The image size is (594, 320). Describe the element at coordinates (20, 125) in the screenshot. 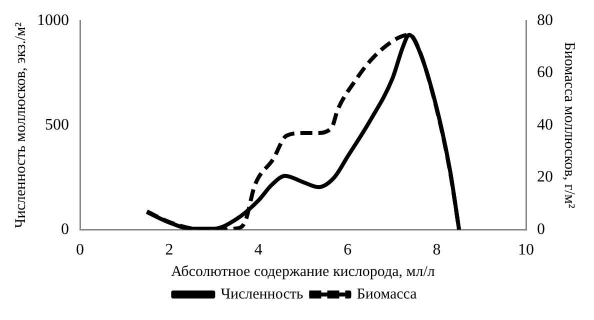

I see `y-axis-title: Численность моллюсков, экз./м²` at that location.